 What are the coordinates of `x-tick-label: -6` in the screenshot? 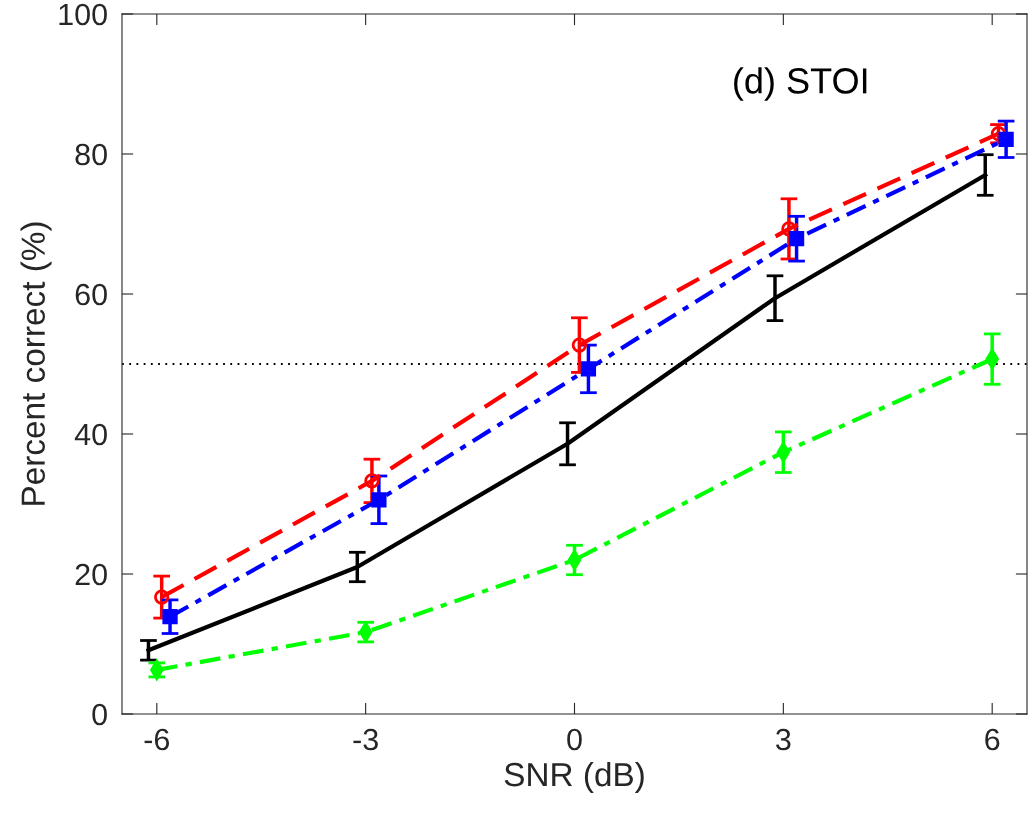 It's located at (157, 739).